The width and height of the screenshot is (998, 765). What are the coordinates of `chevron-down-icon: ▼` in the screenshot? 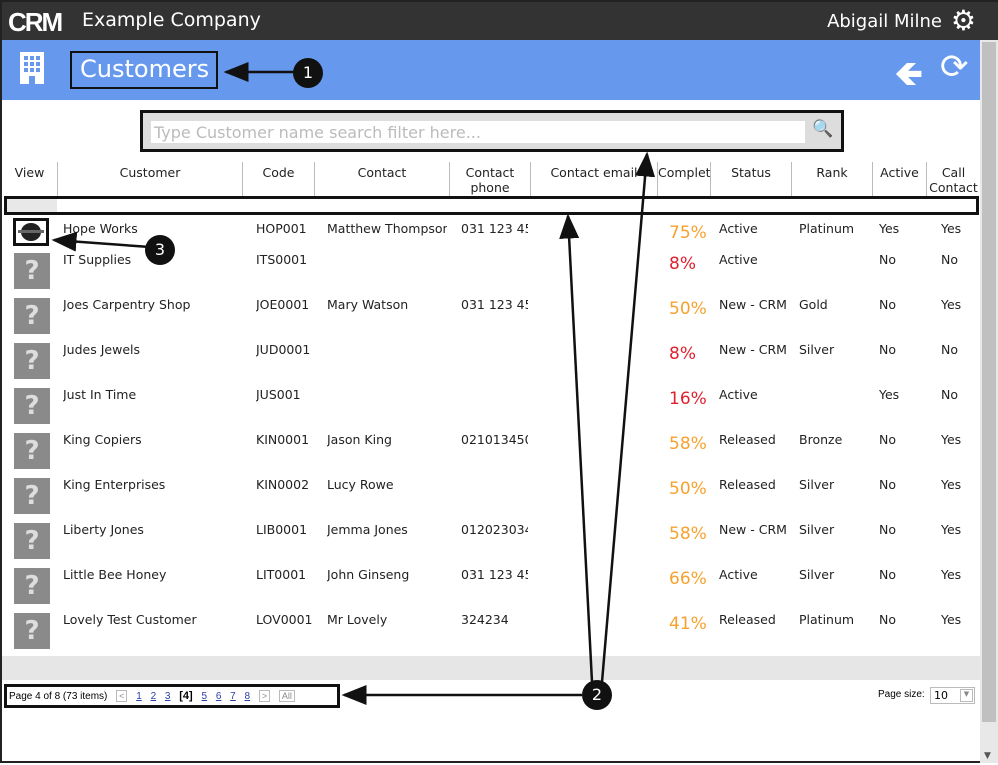 It's located at (966, 695).